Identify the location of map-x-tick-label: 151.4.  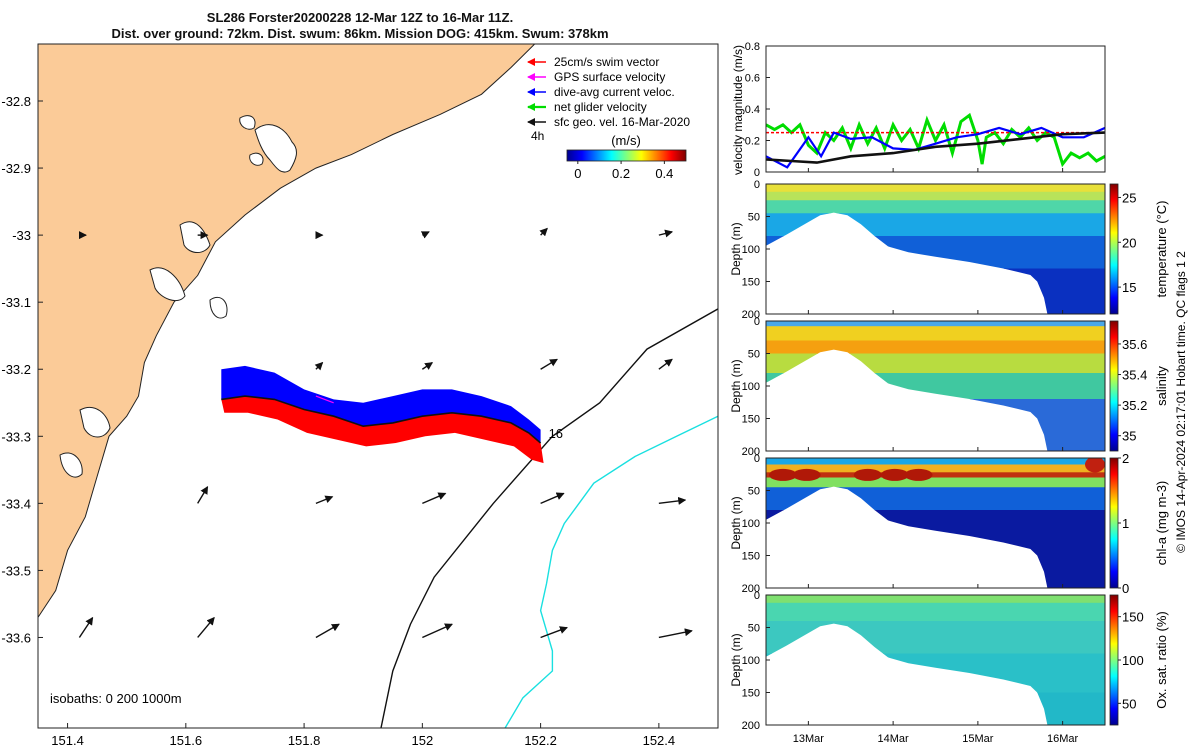
(67, 740).